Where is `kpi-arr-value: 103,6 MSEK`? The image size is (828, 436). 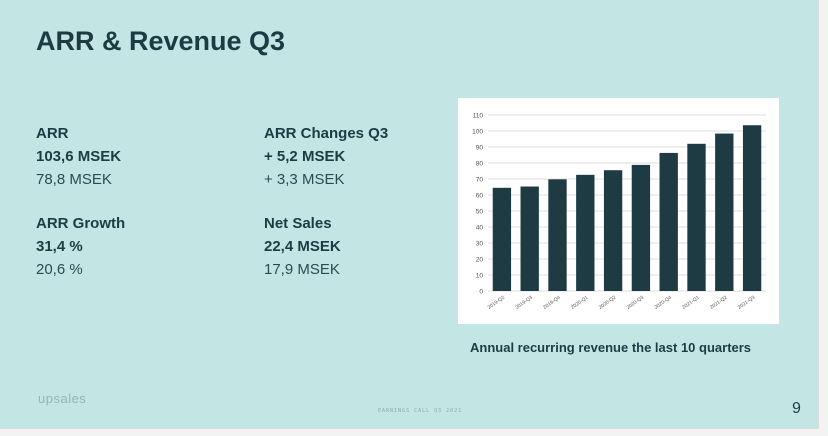
kpi-arr-value: 103,6 MSEK is located at coordinates (79, 156).